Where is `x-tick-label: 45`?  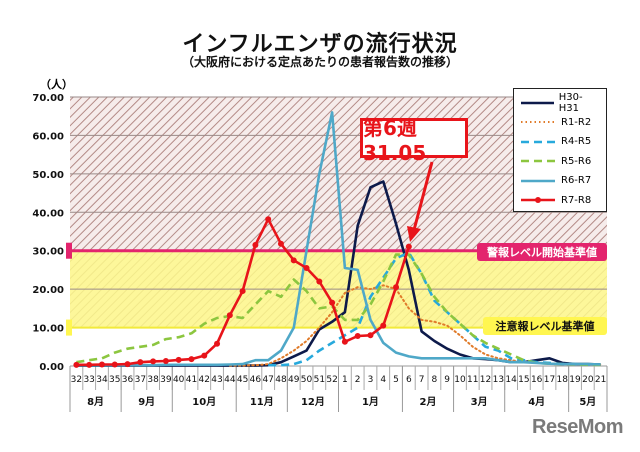 x-tick-label: 45 is located at coordinates (242, 380).